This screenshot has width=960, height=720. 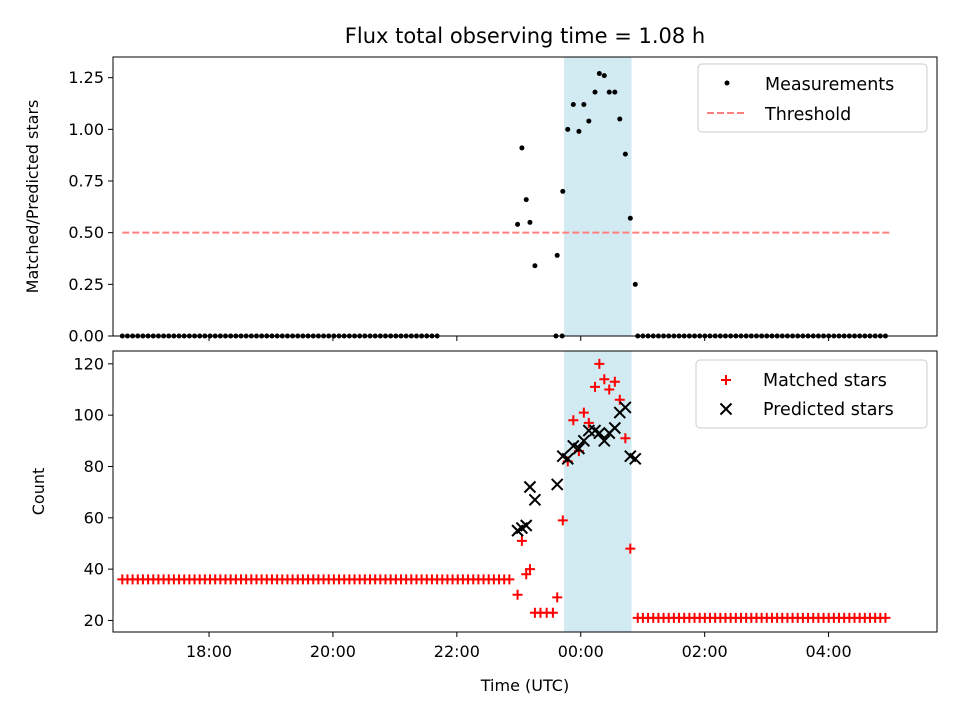 I want to click on star-count-x-tick-label: 00:00, so click(x=581, y=651).